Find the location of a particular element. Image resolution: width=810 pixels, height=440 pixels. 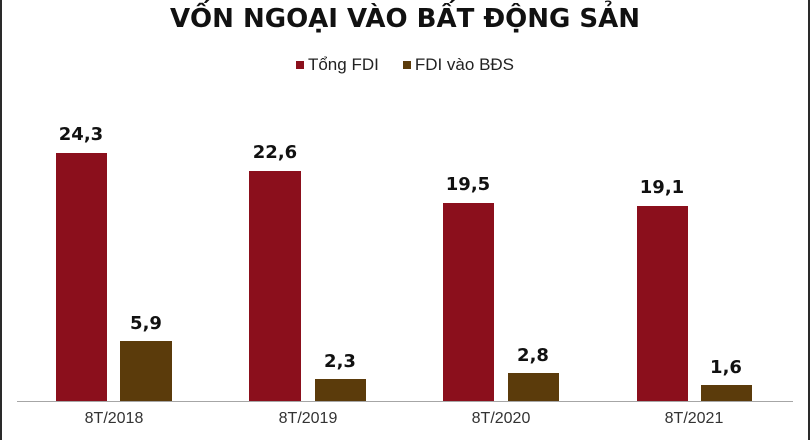

legend-label-fdi-bds: FDI vào BĐS is located at coordinates (464, 64).